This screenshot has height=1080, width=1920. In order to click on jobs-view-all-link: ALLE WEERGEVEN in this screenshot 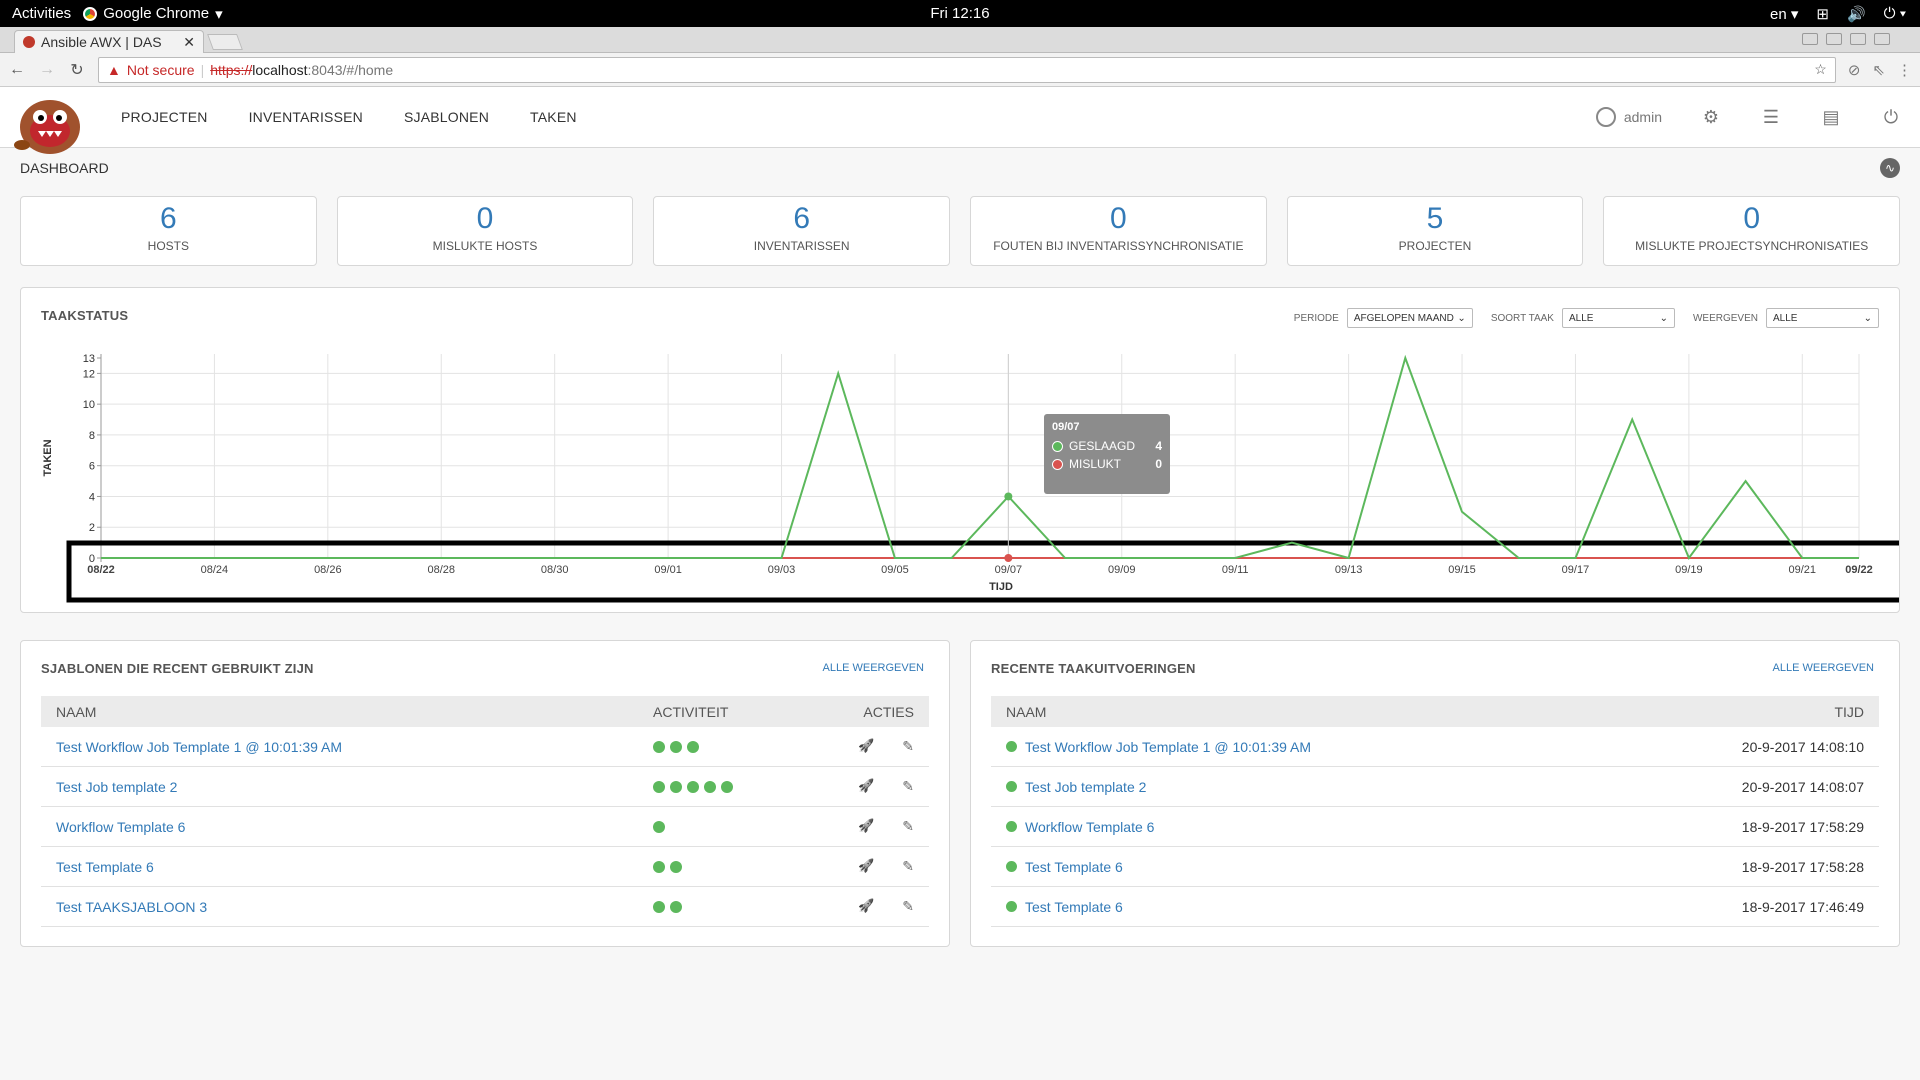, I will do `click(1823, 668)`.